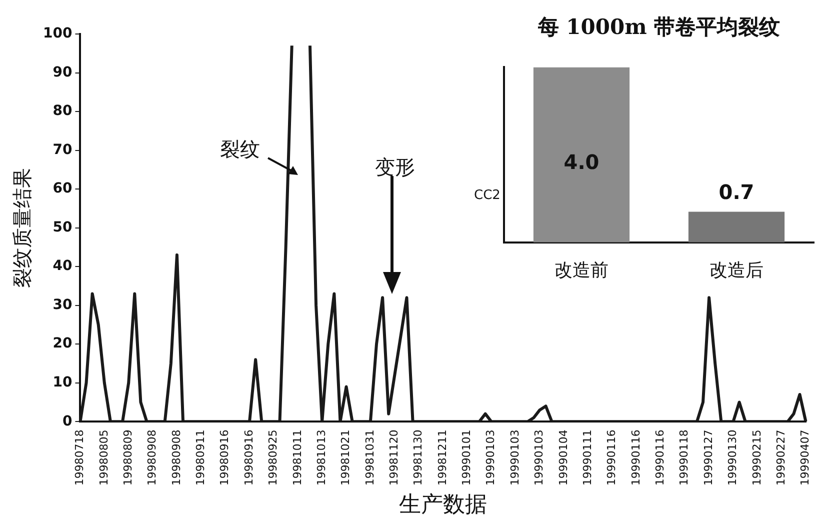 The image size is (830, 531). What do you see at coordinates (62, 188) in the screenshot?
I see `y-tick-label: 60` at bounding box center [62, 188].